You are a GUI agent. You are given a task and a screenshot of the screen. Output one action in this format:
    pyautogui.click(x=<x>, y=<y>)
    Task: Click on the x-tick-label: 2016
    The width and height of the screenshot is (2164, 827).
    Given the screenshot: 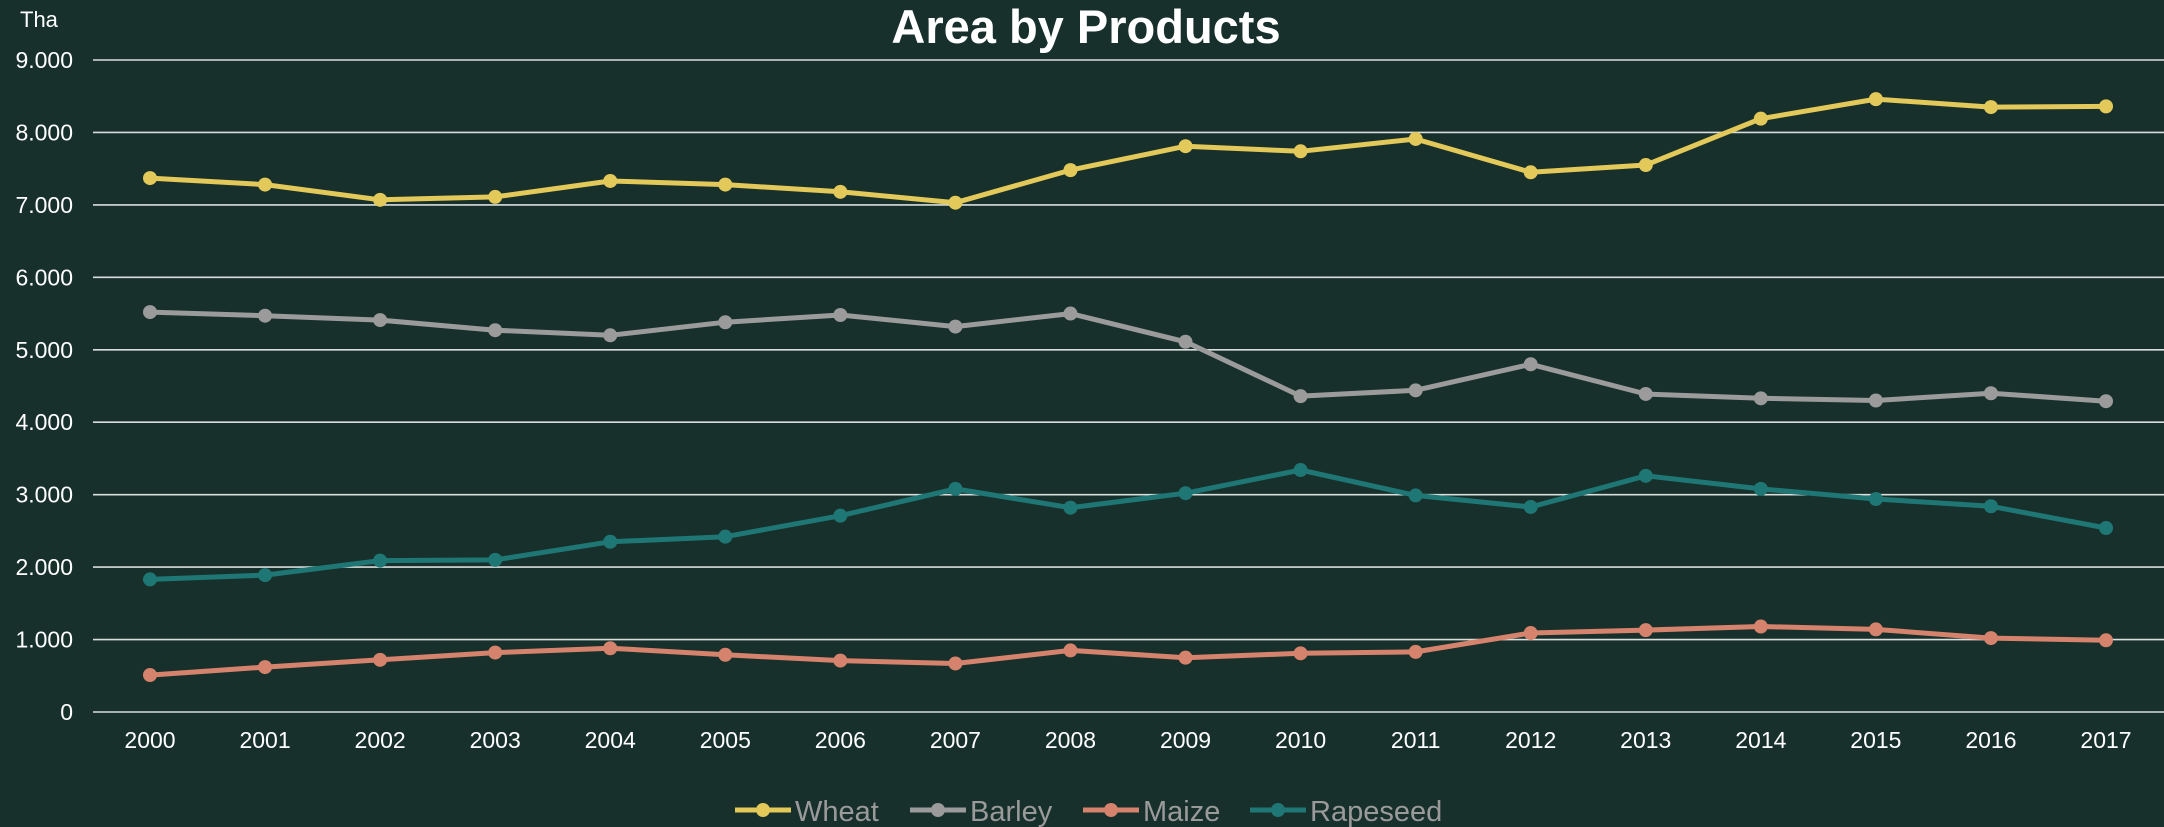 What is the action you would take?
    pyautogui.click(x=1990, y=740)
    